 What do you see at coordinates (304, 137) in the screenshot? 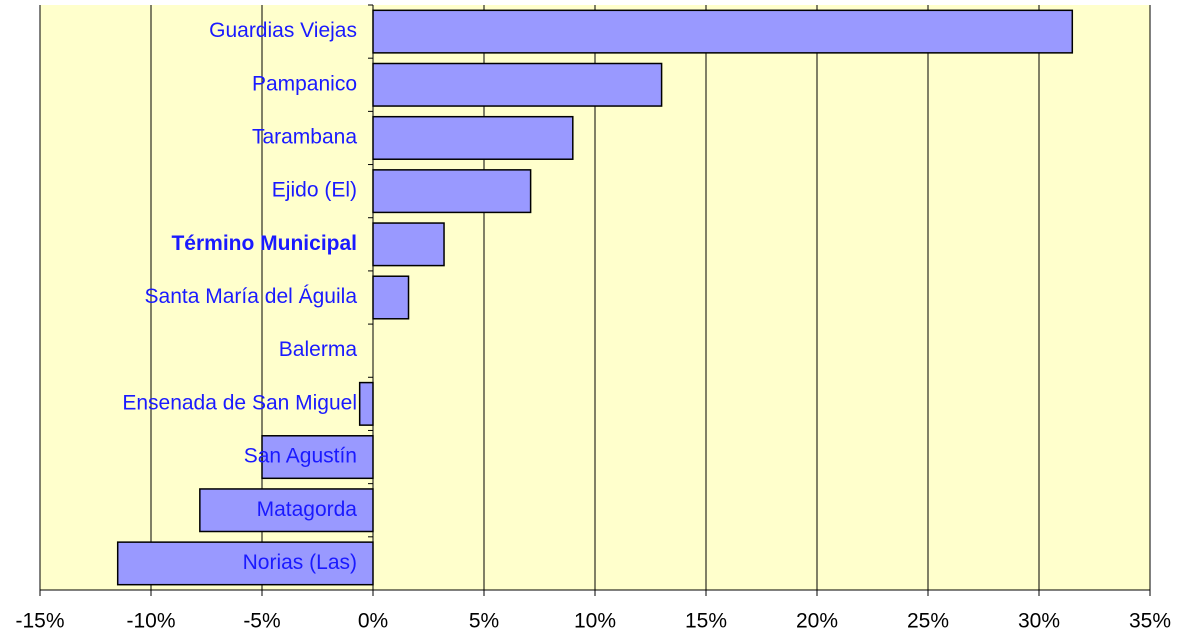
I see `y-tick-label: Tarambana` at bounding box center [304, 137].